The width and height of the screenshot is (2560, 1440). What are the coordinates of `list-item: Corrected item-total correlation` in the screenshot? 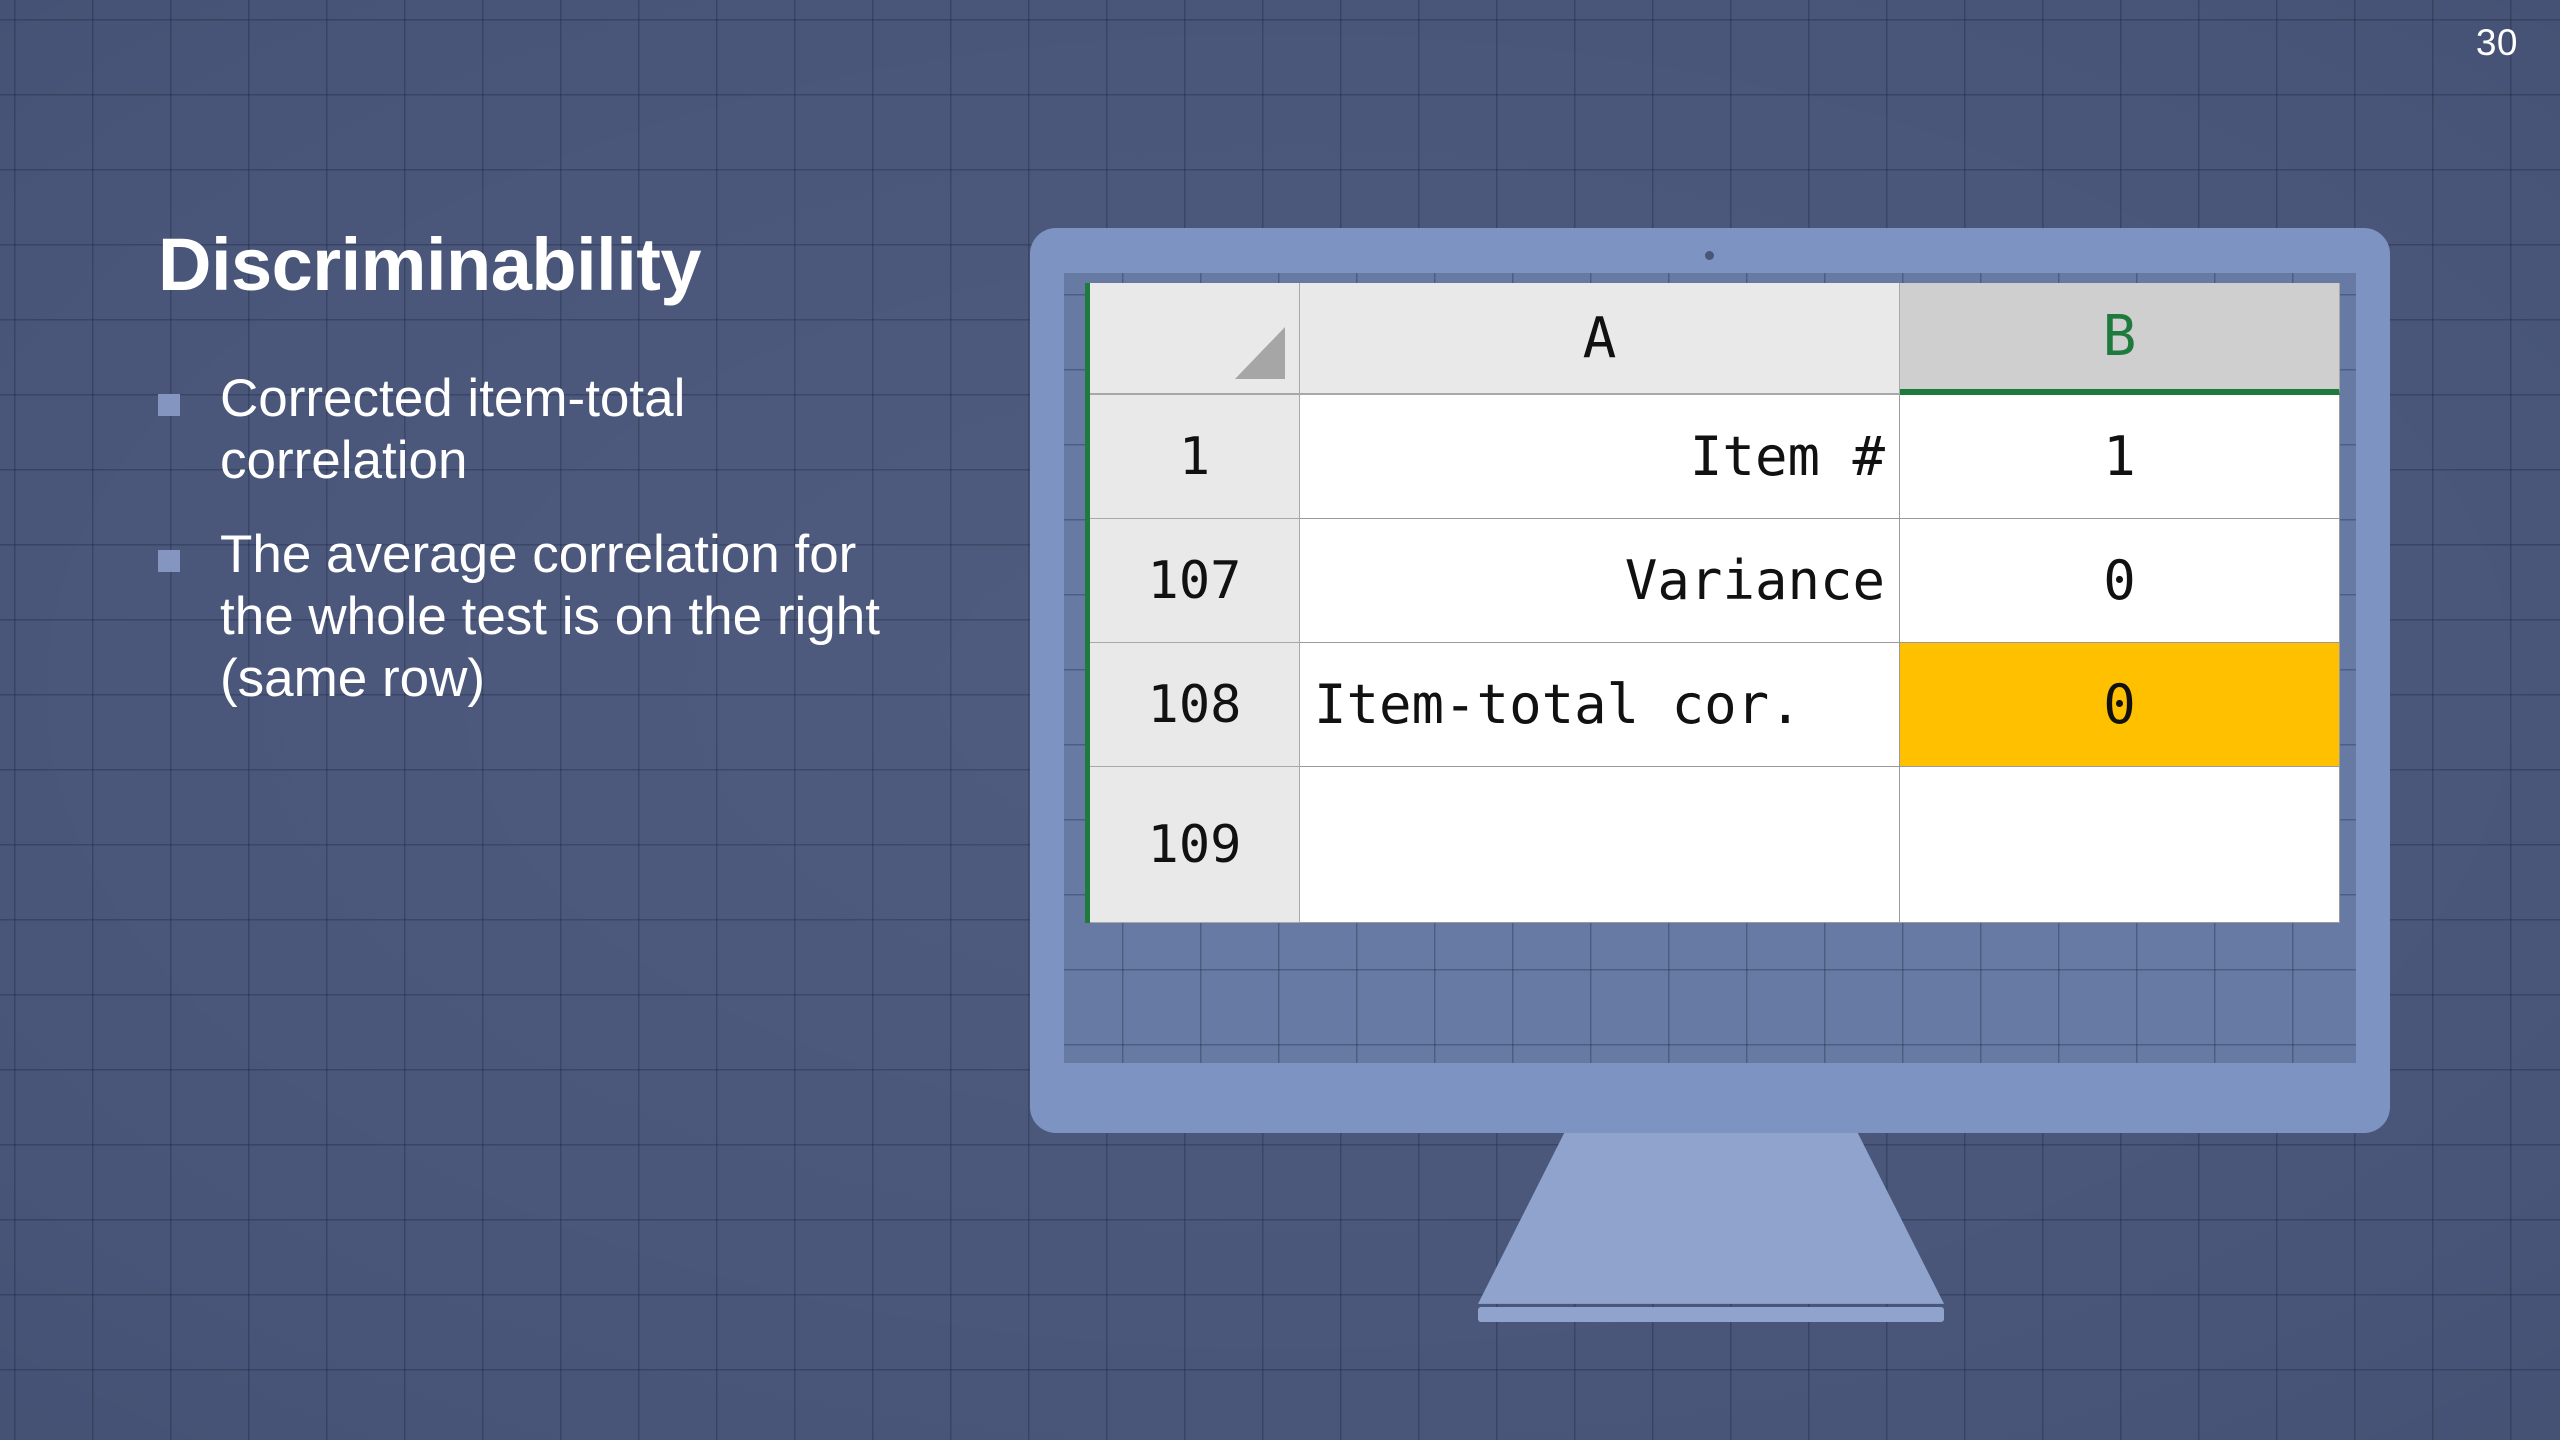 It's located at (573, 430).